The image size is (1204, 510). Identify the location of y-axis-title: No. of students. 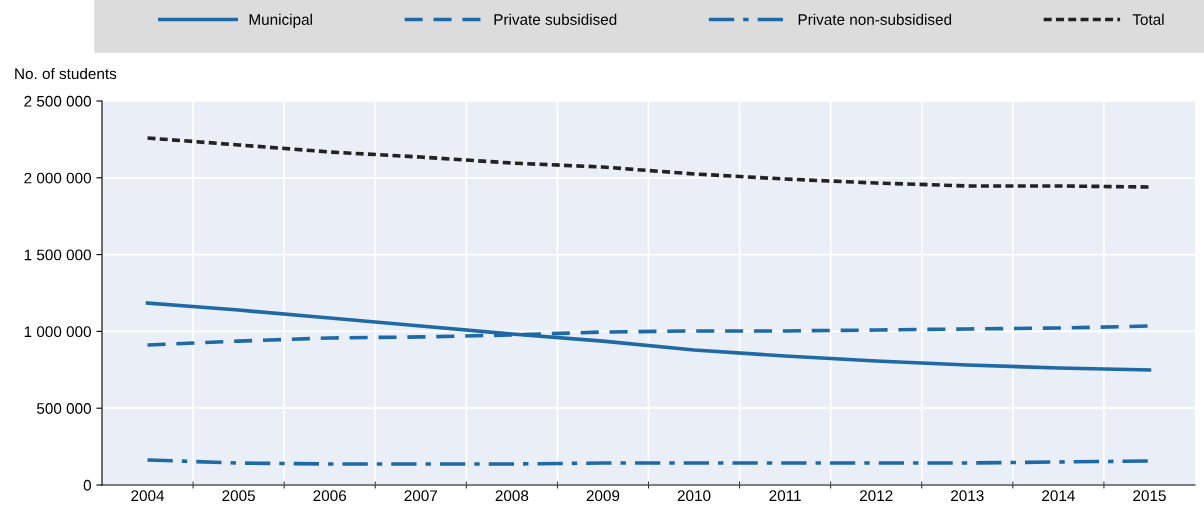
(66, 73).